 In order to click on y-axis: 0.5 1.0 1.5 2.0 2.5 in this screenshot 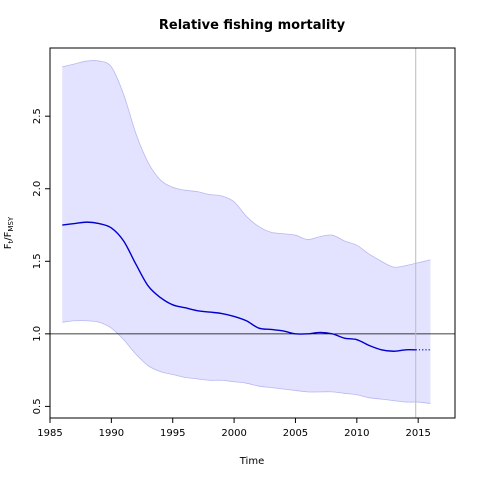, I will do `click(41, 261)`.